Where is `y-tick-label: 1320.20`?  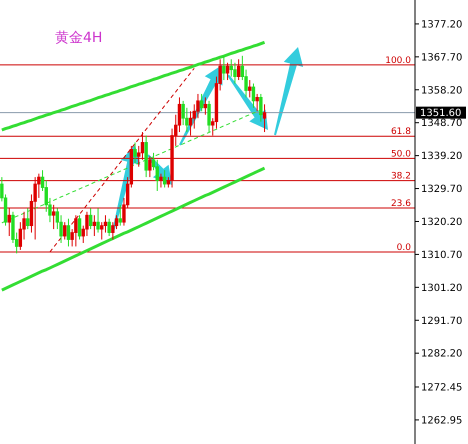
y-tick-label: 1320.20 is located at coordinates (441, 222).